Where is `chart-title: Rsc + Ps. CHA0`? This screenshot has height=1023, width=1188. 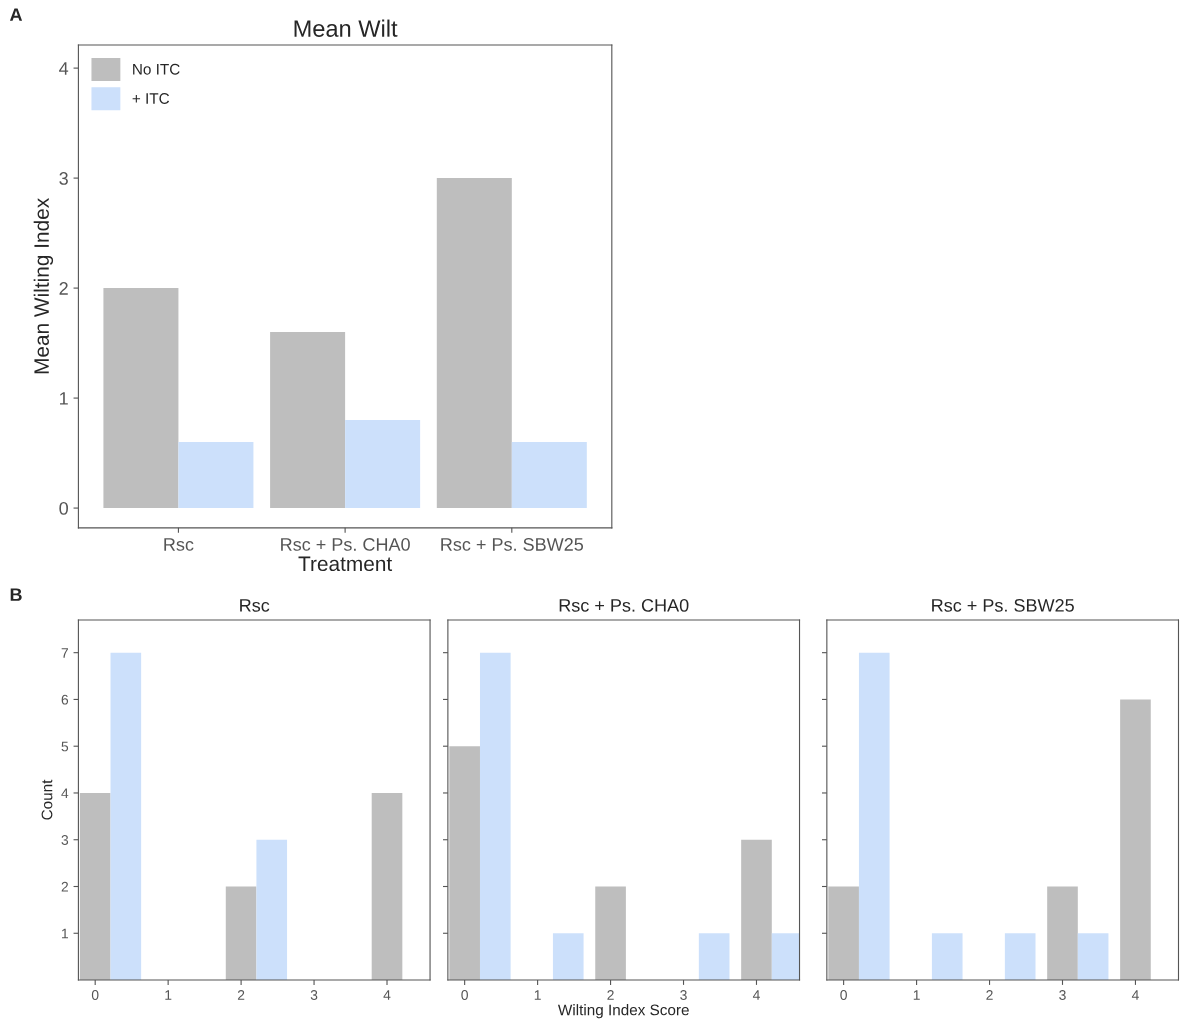
chart-title: Rsc + Ps. CHA0 is located at coordinates (624, 605).